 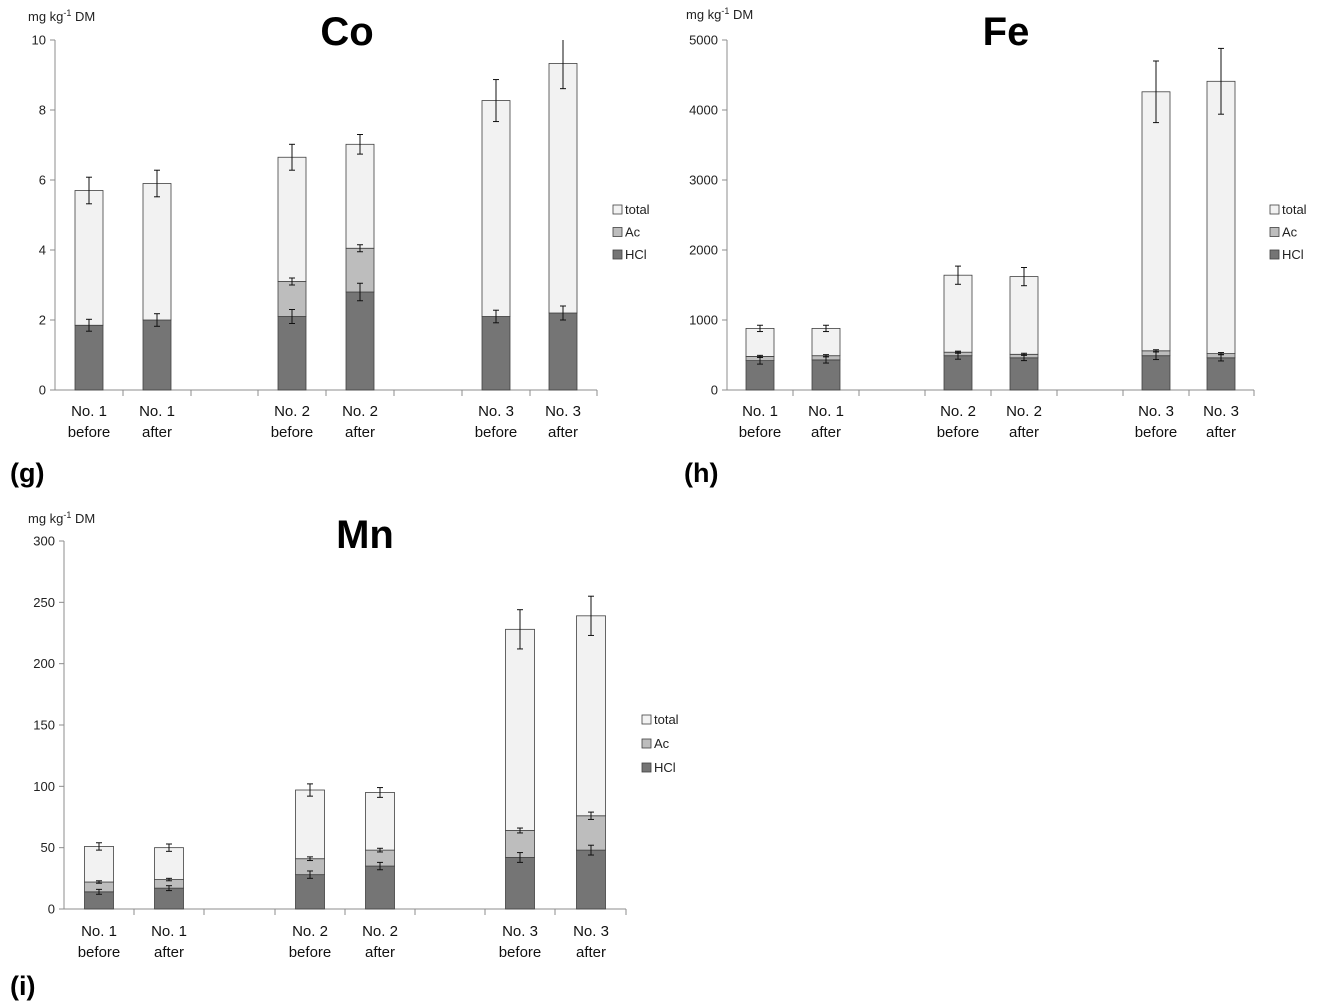 I want to click on panel-label-i: (i), so click(x=22, y=986).